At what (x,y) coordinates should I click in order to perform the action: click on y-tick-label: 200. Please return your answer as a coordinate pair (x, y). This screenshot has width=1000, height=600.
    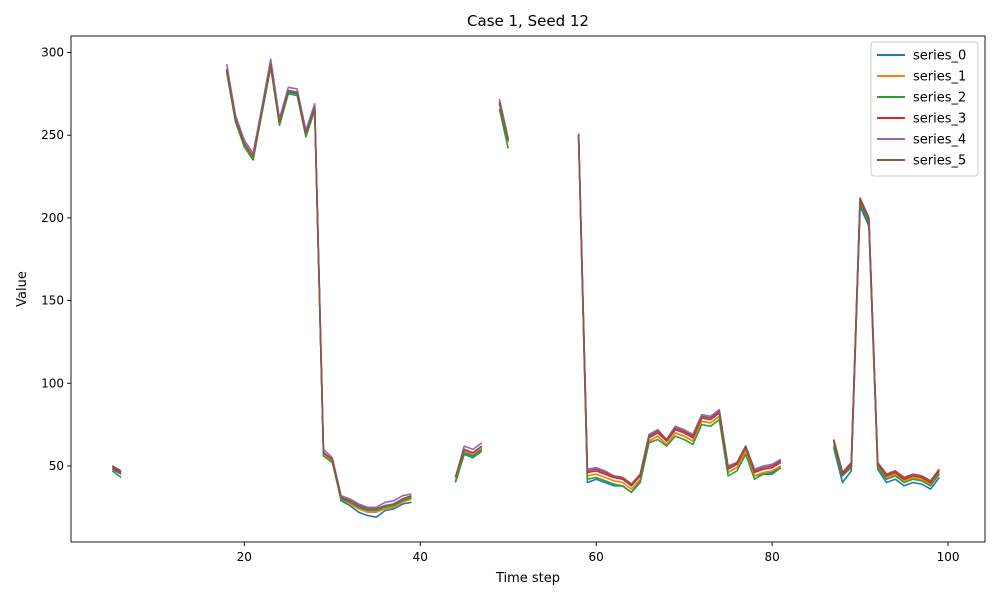
    Looking at the image, I should click on (52, 218).